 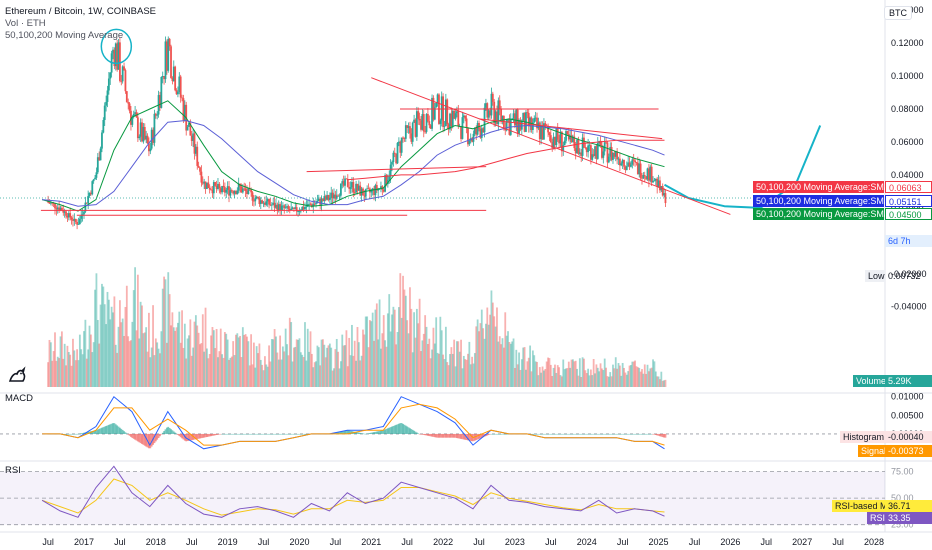 What do you see at coordinates (875, 276) in the screenshot?
I see `low-label-tag: Low` at bounding box center [875, 276].